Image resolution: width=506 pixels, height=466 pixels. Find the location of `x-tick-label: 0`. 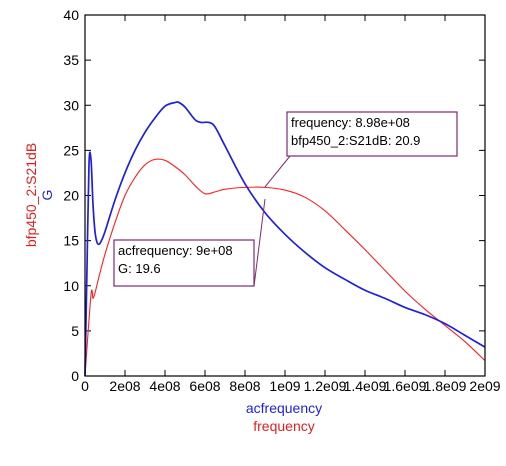

x-tick-label: 0 is located at coordinates (85, 386).